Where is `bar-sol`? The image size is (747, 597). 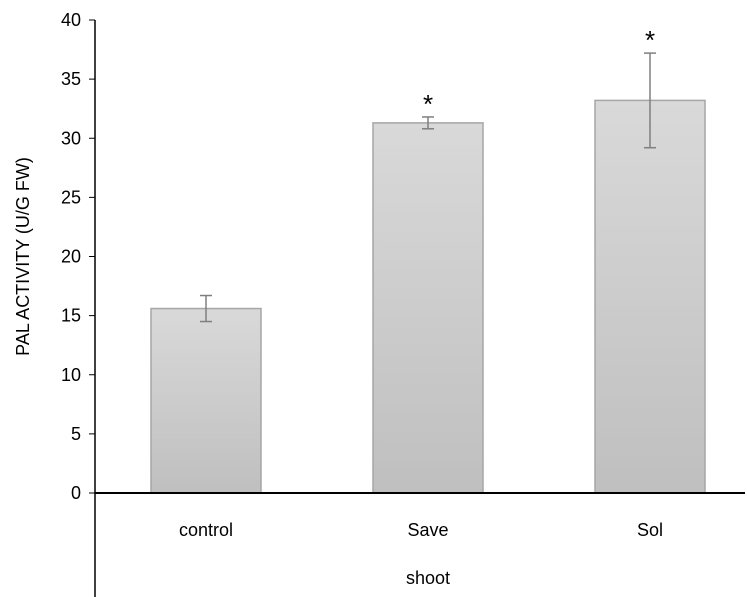
bar-sol is located at coordinates (650, 296).